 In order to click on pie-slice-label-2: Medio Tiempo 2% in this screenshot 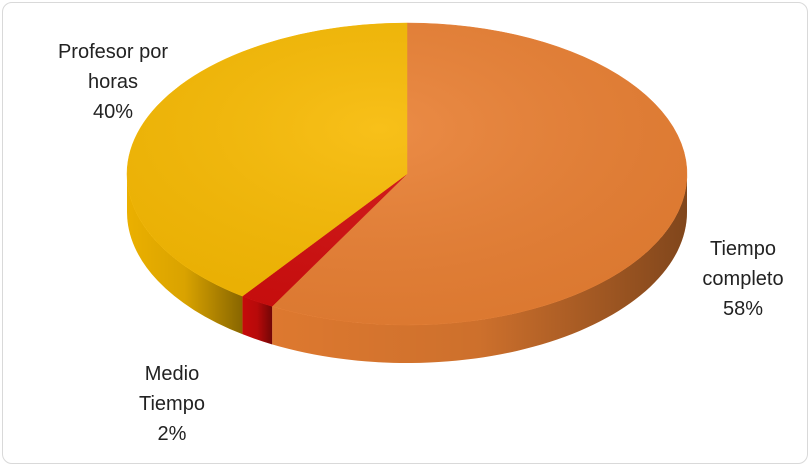, I will do `click(172, 404)`.